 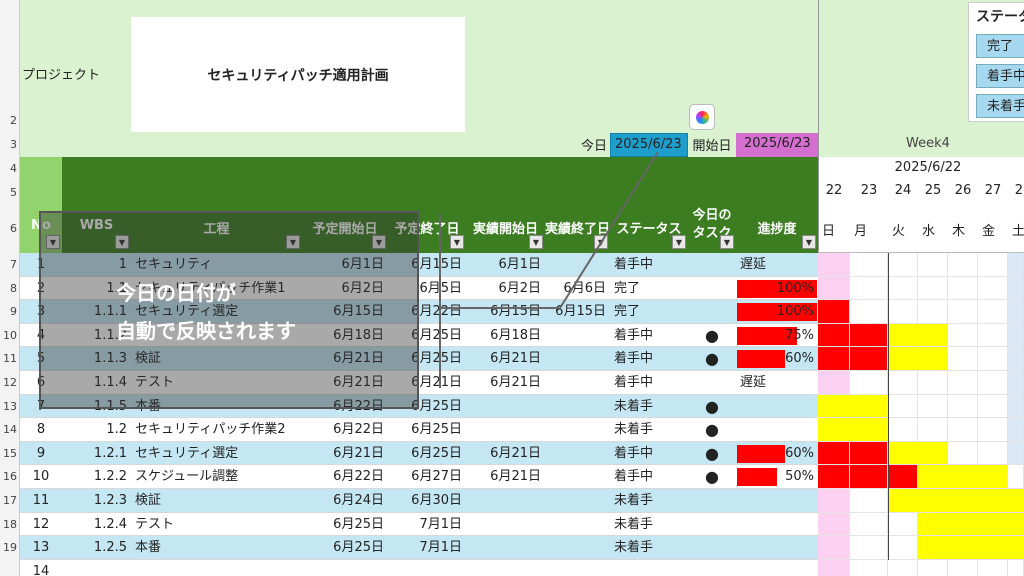 I want to click on row-header-bar, so click(x=10, y=288).